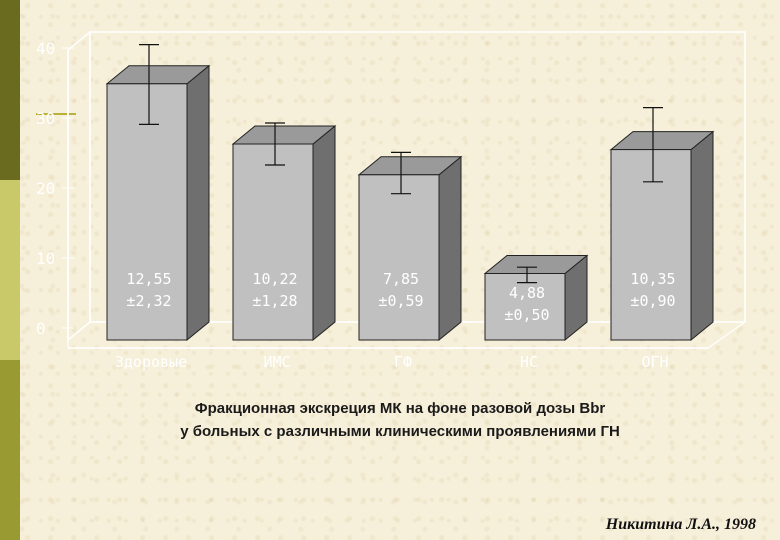 Image resolution: width=780 pixels, height=540 pixels. What do you see at coordinates (10, 270) in the screenshot?
I see `decor-stripe-middle` at bounding box center [10, 270].